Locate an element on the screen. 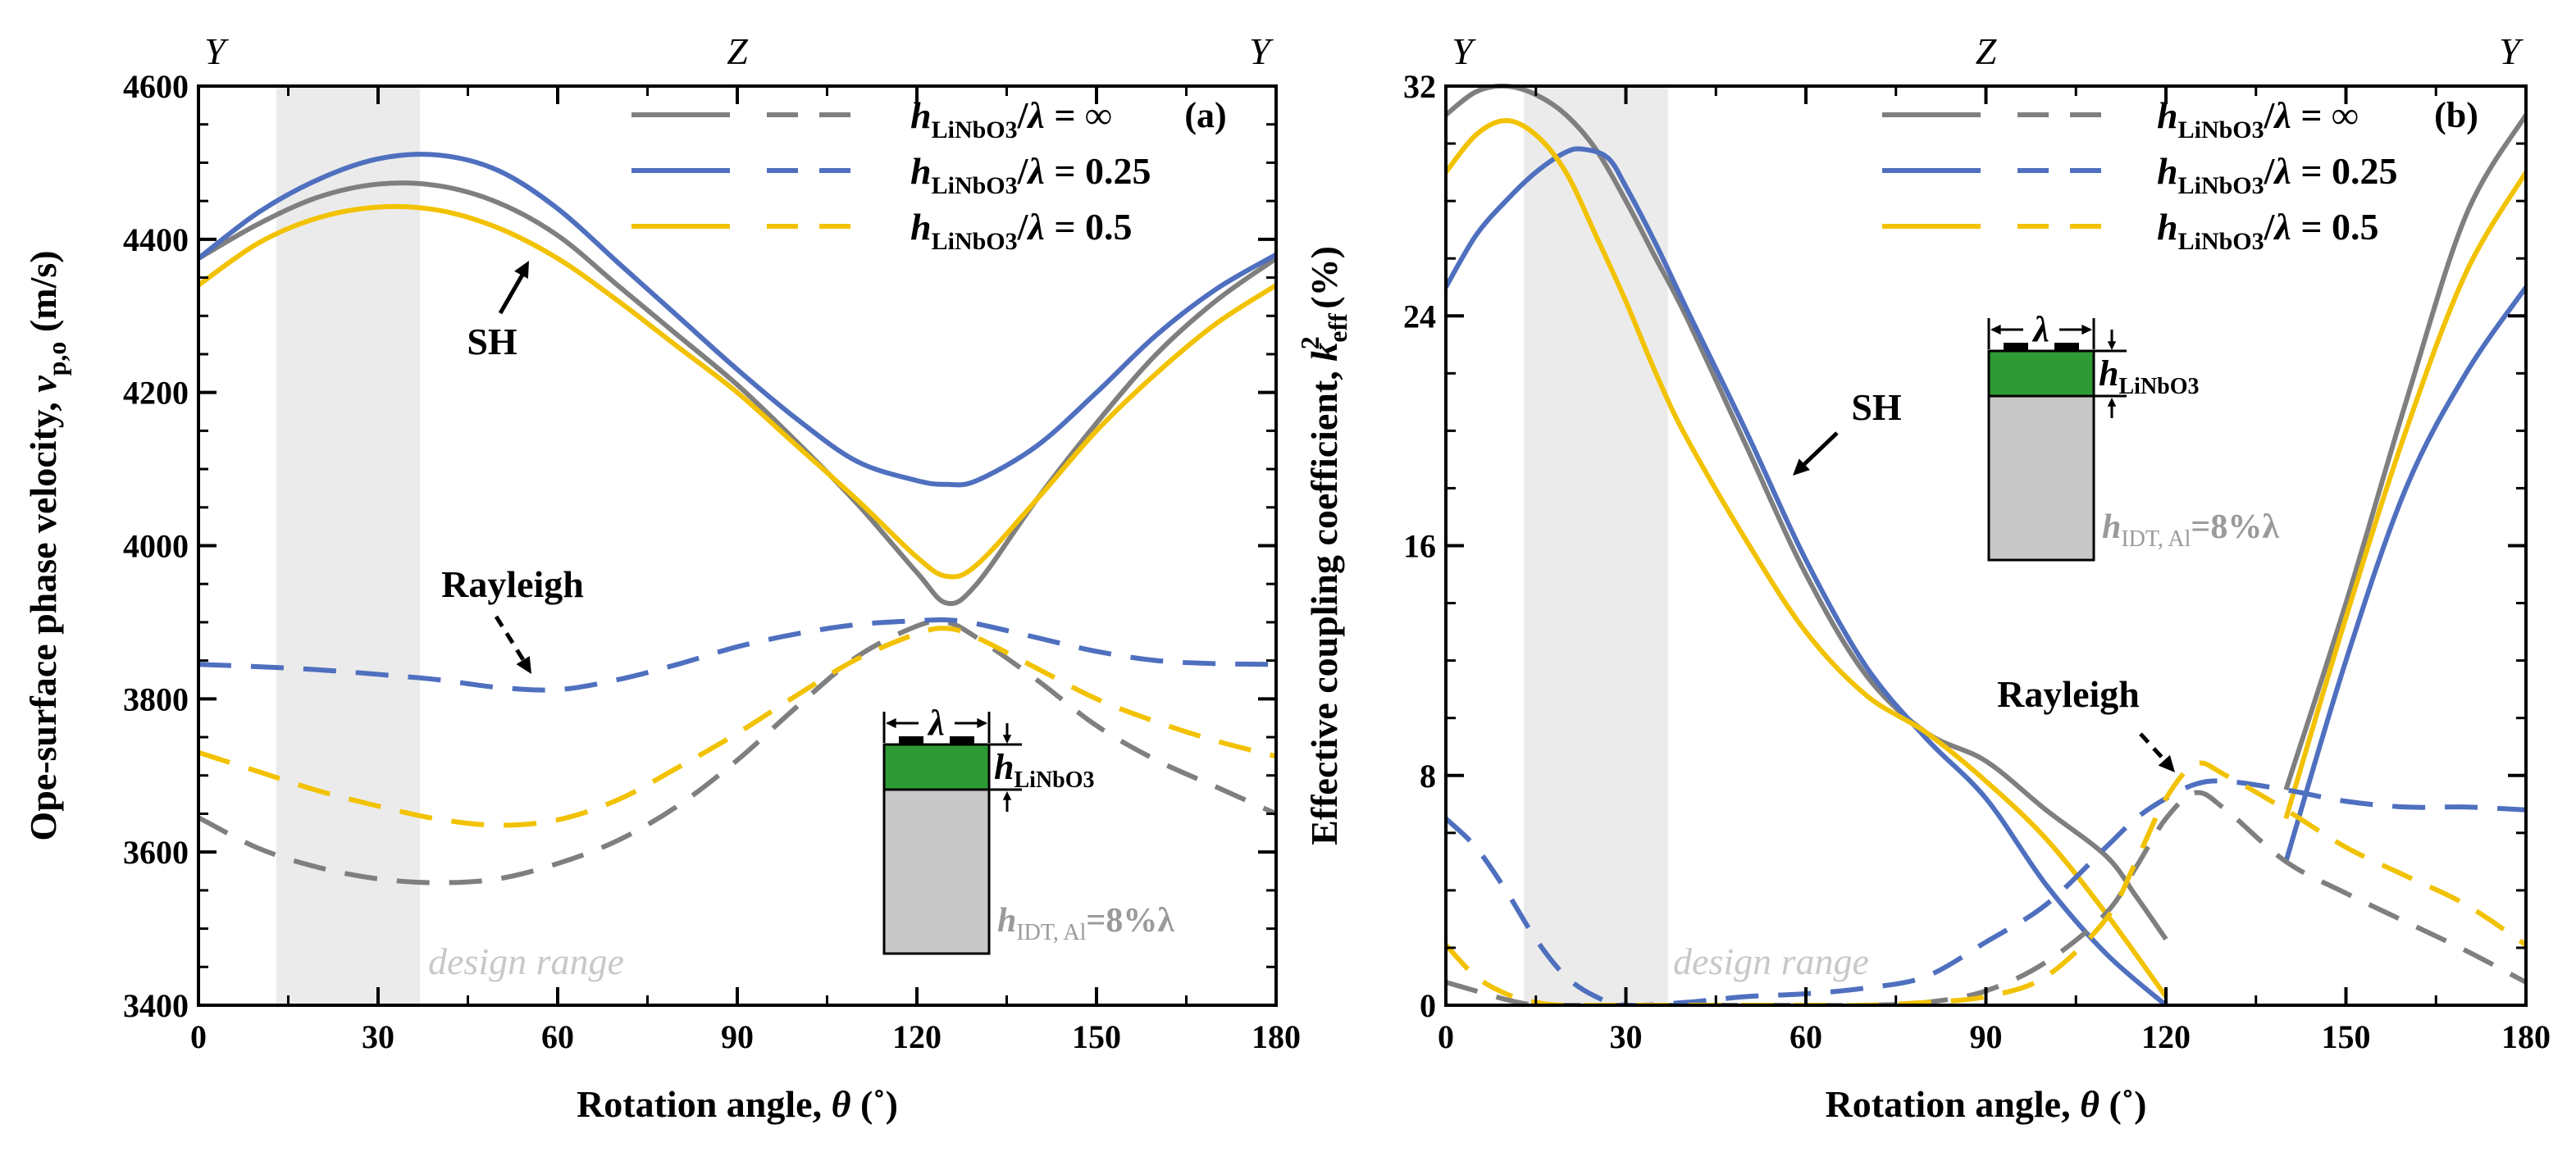 This screenshot has width=2576, height=1152. y-tick-label: 3800 is located at coordinates (156, 699).